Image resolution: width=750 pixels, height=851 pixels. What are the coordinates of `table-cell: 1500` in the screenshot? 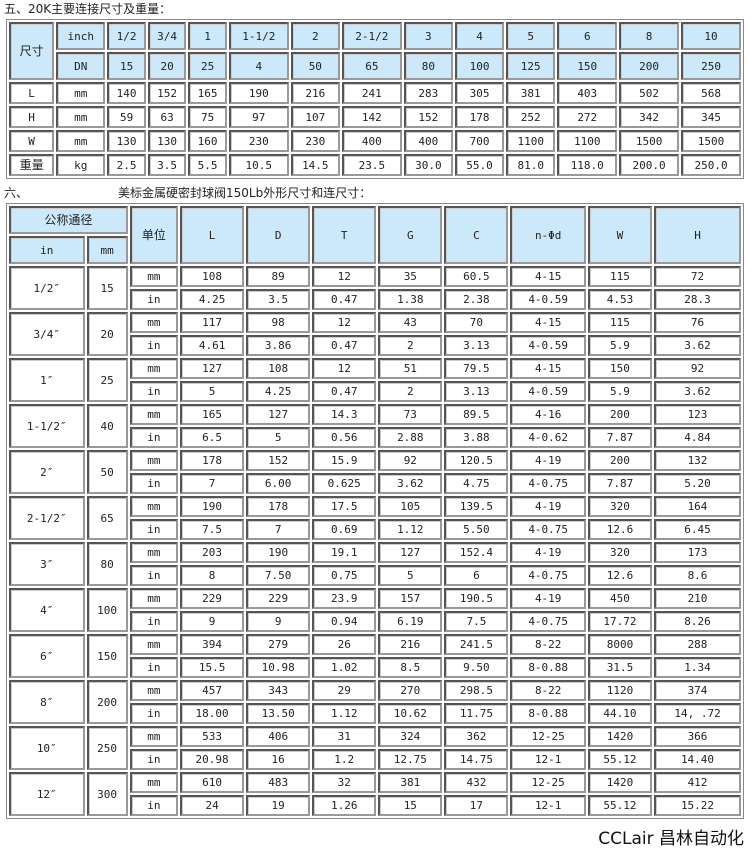 It's located at (649, 141).